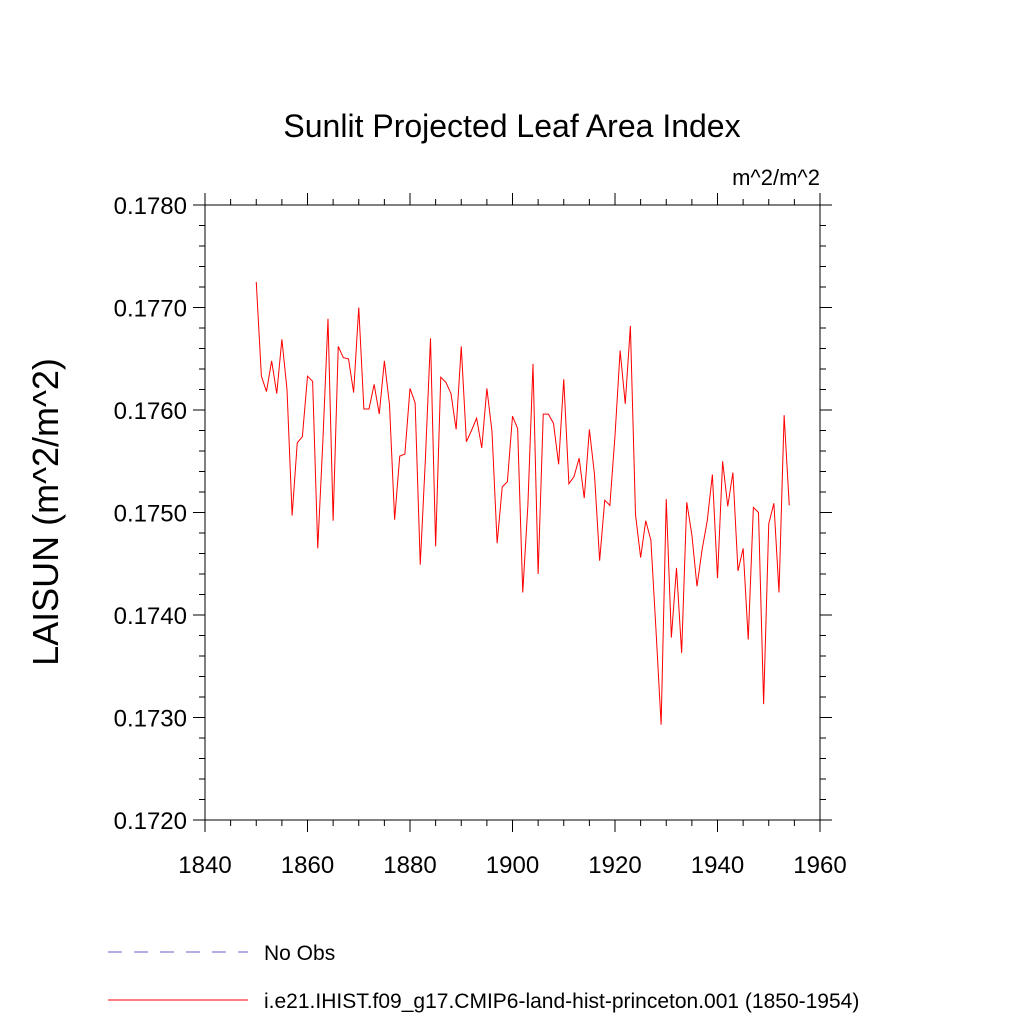 The width and height of the screenshot is (1024, 1024). I want to click on y-tick-label: 0.1770, so click(150, 309).